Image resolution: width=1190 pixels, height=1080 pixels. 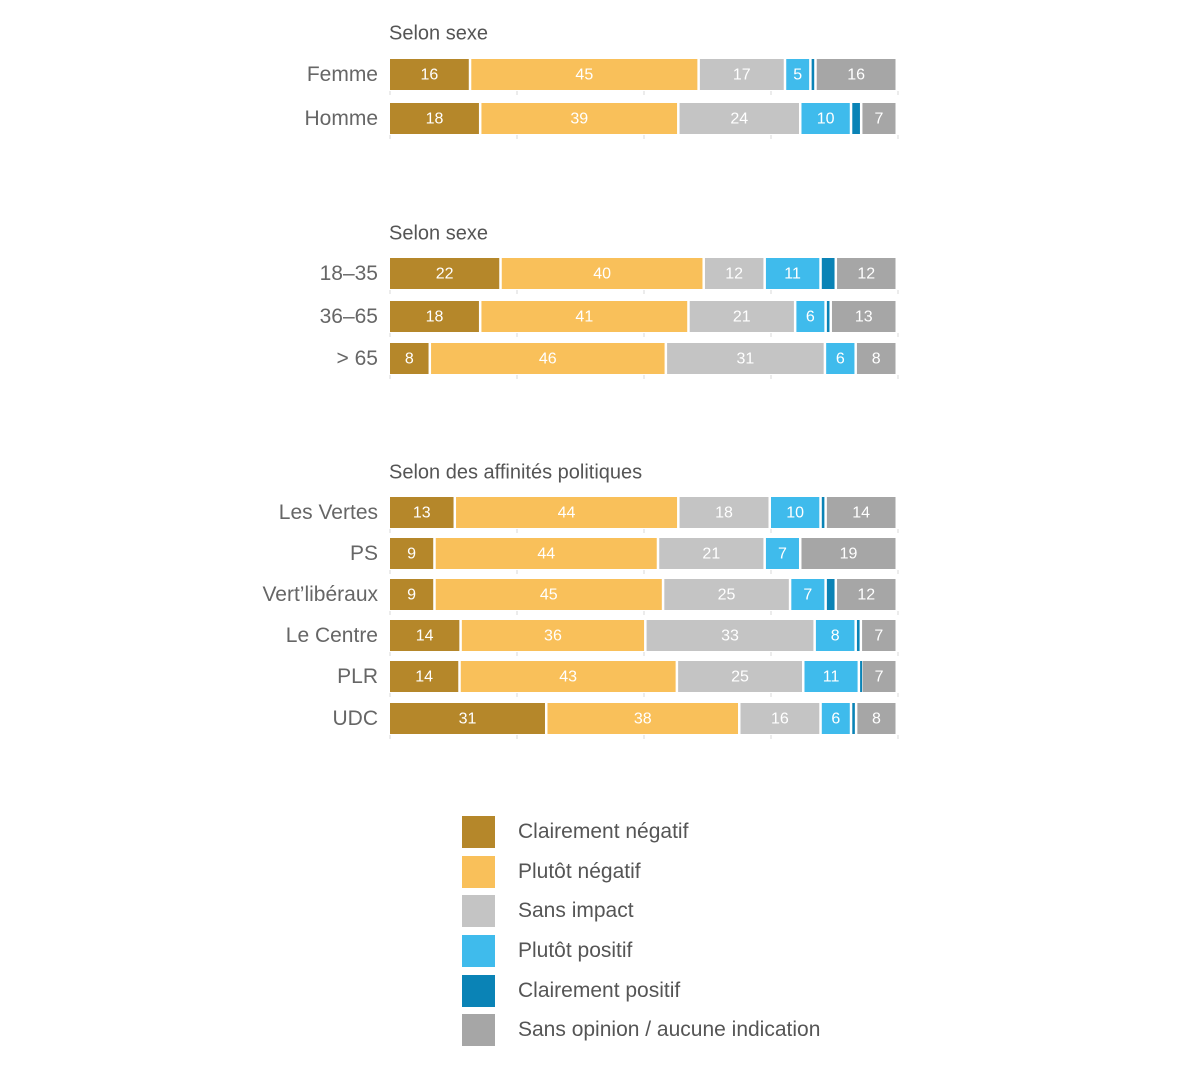 I want to click on data-label-le-centre-sans-opinion-aucune-indication: 7, so click(x=878, y=636).